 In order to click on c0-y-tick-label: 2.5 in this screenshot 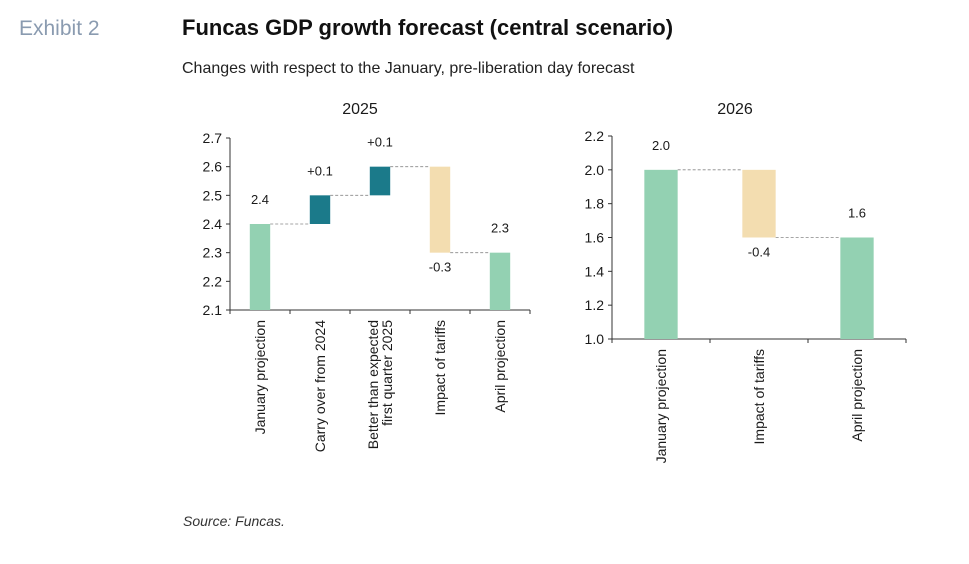, I will do `click(213, 195)`.